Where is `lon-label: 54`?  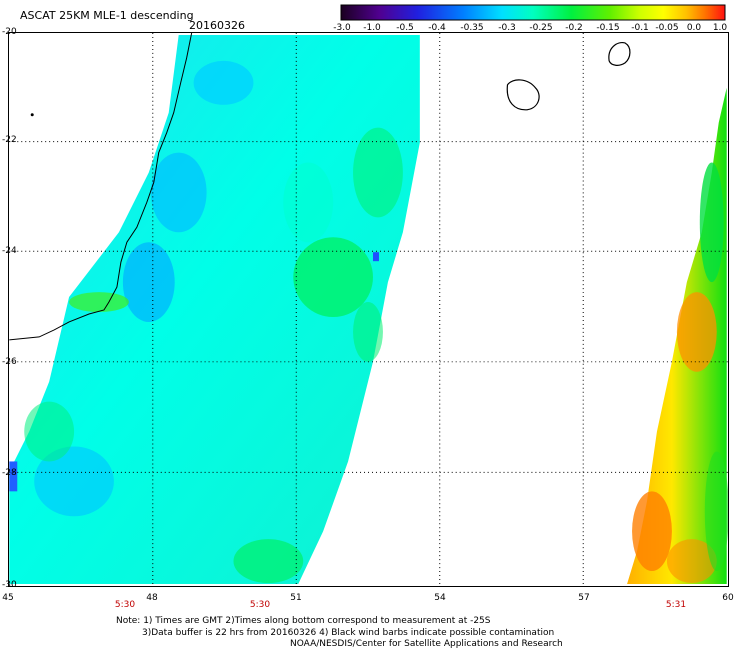 lon-label: 54 is located at coordinates (440, 598).